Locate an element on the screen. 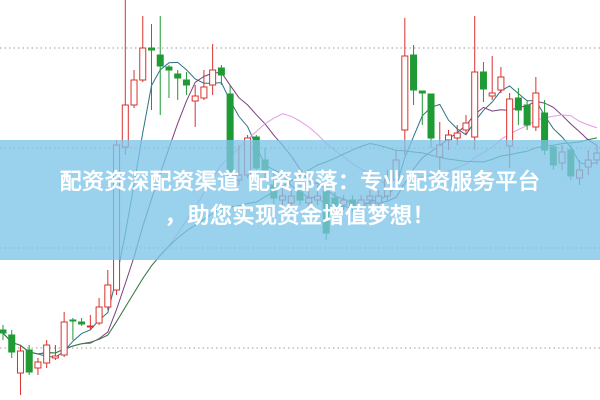 The height and width of the screenshot is (400, 600). headline-line-2: ，助您实现资金增值梦想！ is located at coordinates (299, 216).